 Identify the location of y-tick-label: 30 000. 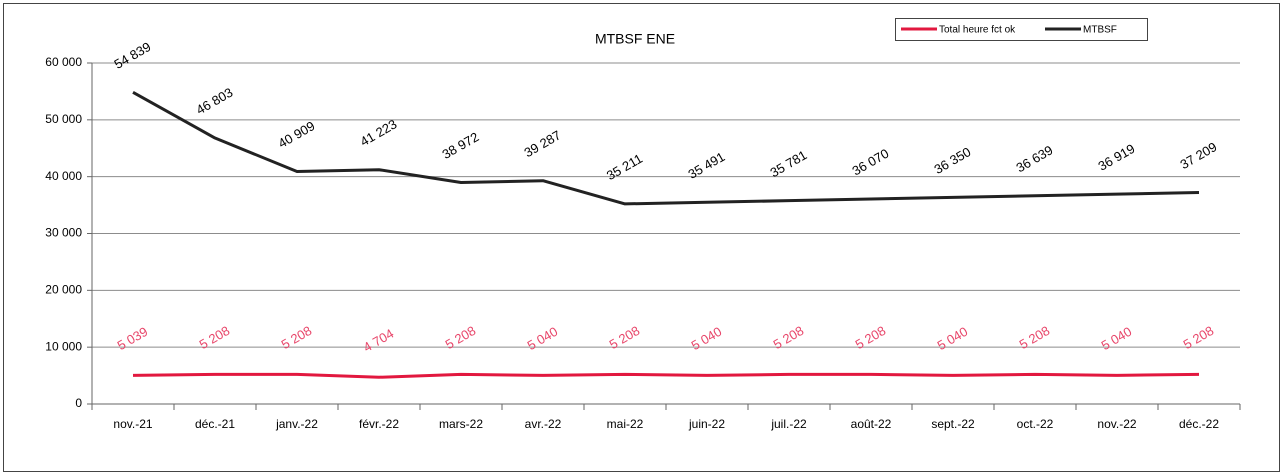
(63, 233).